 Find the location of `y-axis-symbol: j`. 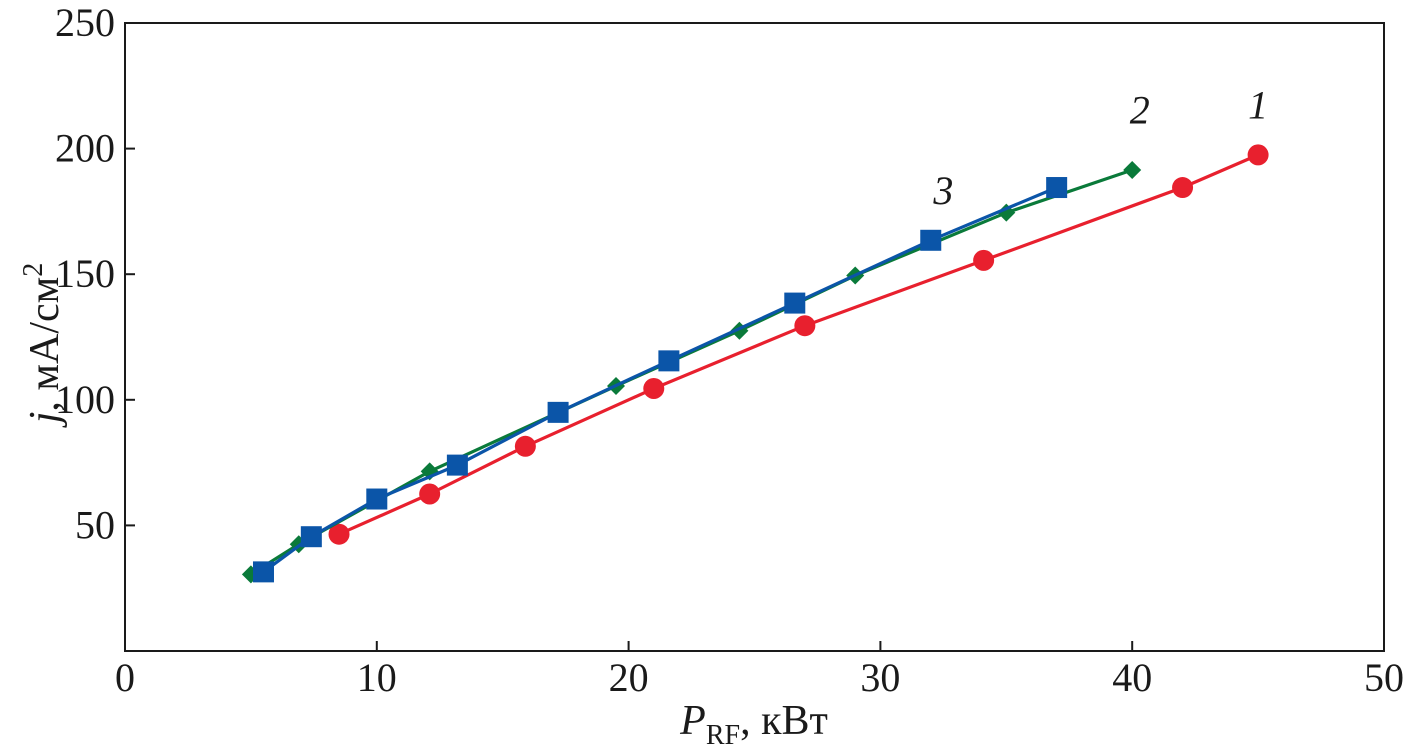

y-axis-symbol: j is located at coordinates (45, 420).